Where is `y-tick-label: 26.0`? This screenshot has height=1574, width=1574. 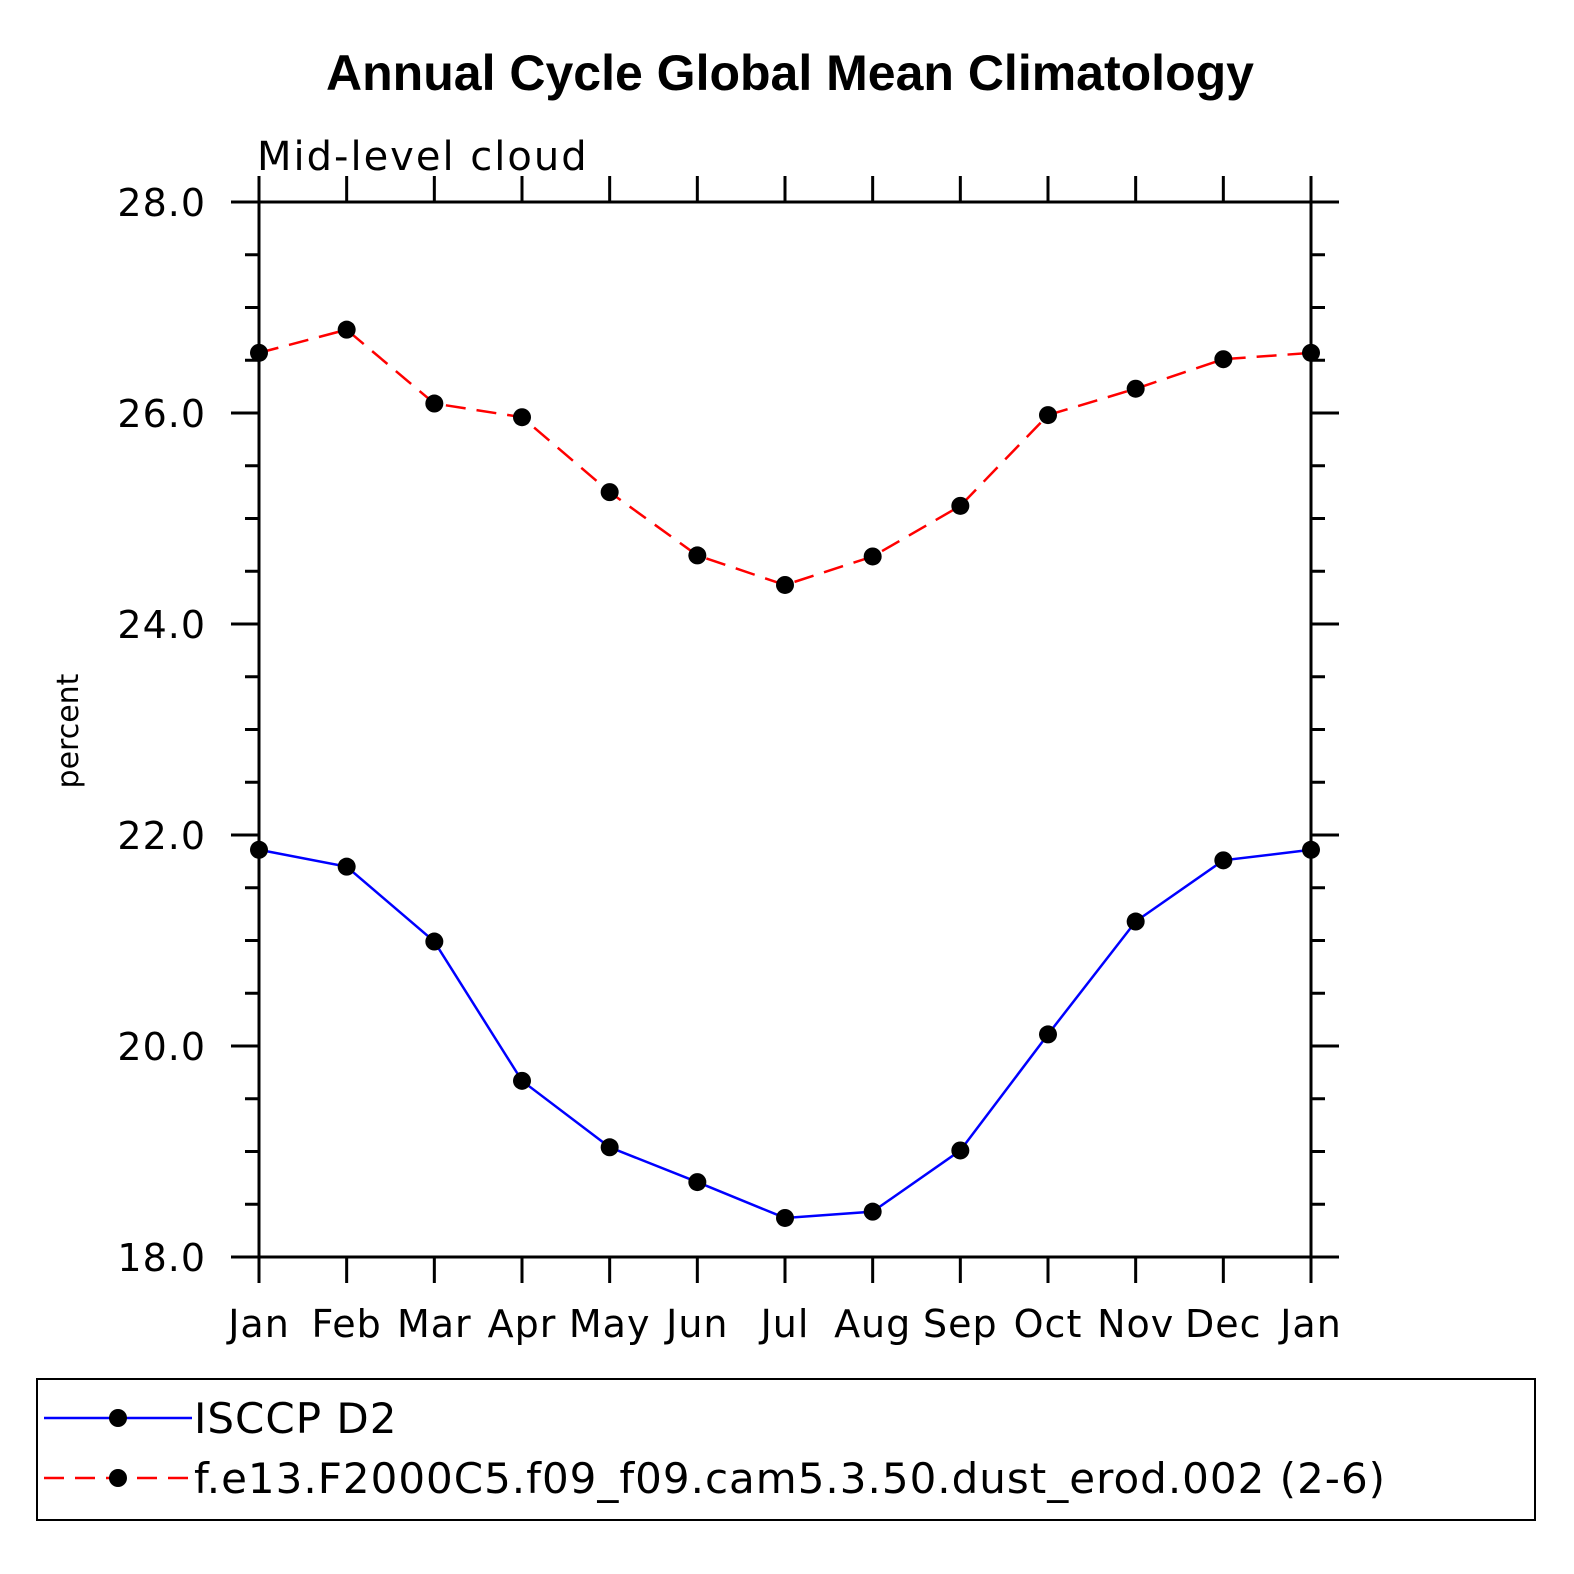 y-tick-label: 26.0 is located at coordinates (161, 414).